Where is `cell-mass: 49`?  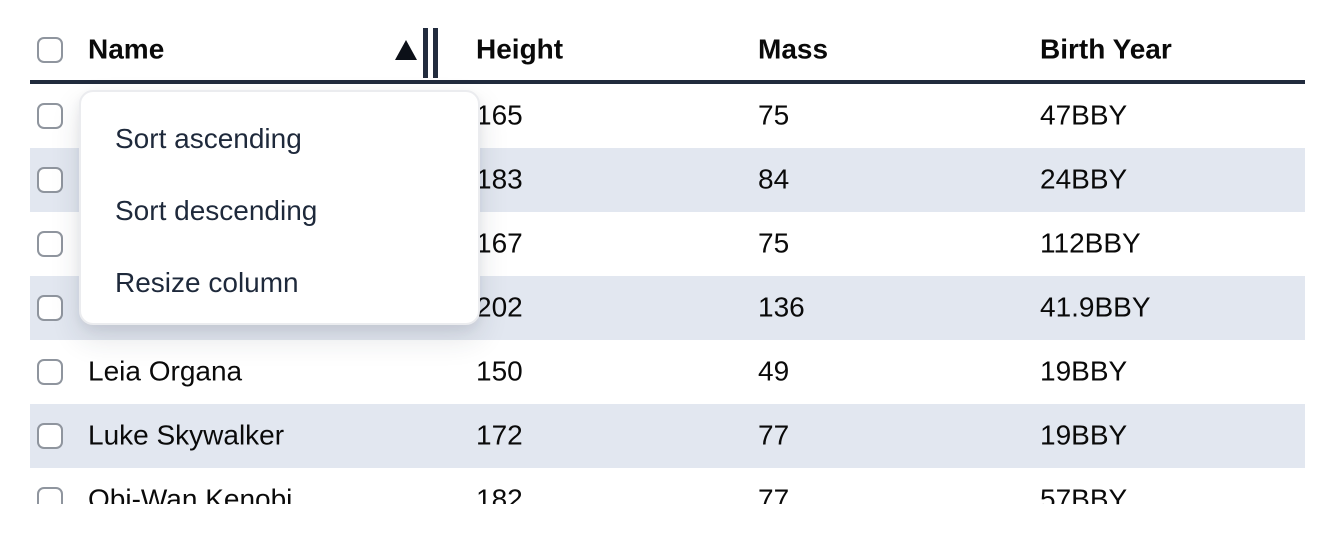 cell-mass: 49 is located at coordinates (774, 371).